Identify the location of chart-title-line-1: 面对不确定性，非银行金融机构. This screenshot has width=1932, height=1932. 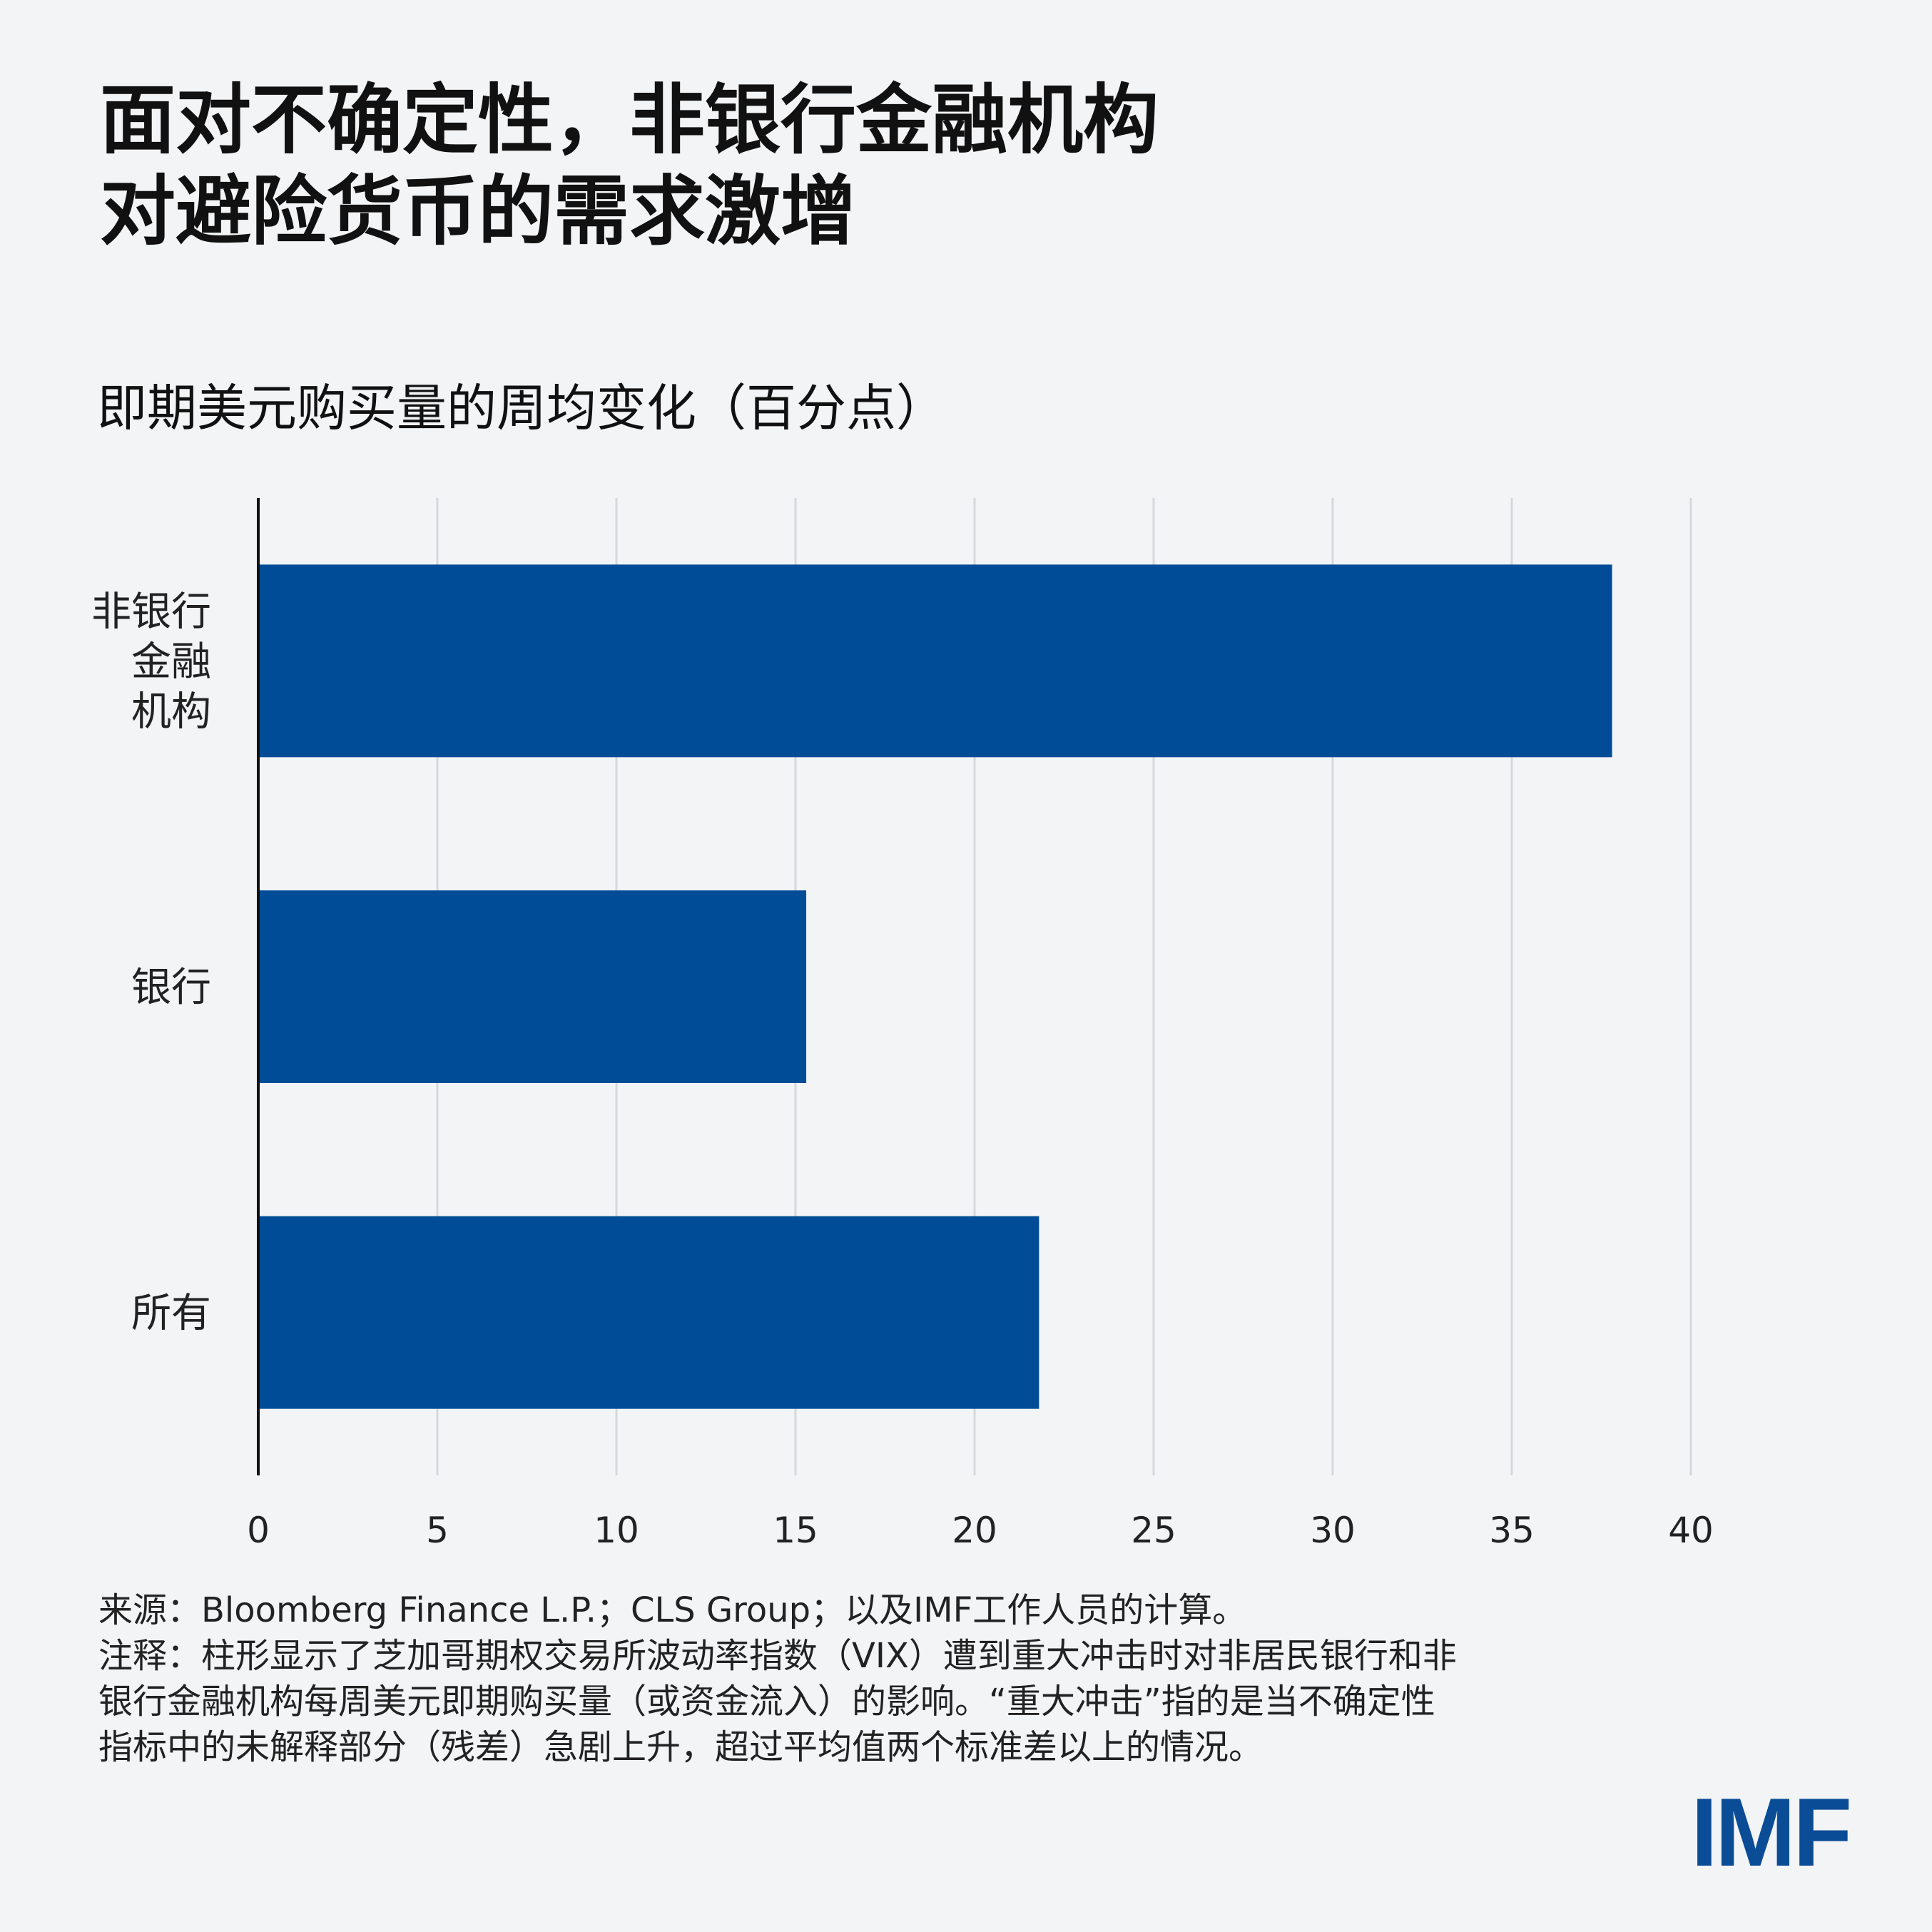
(629, 120).